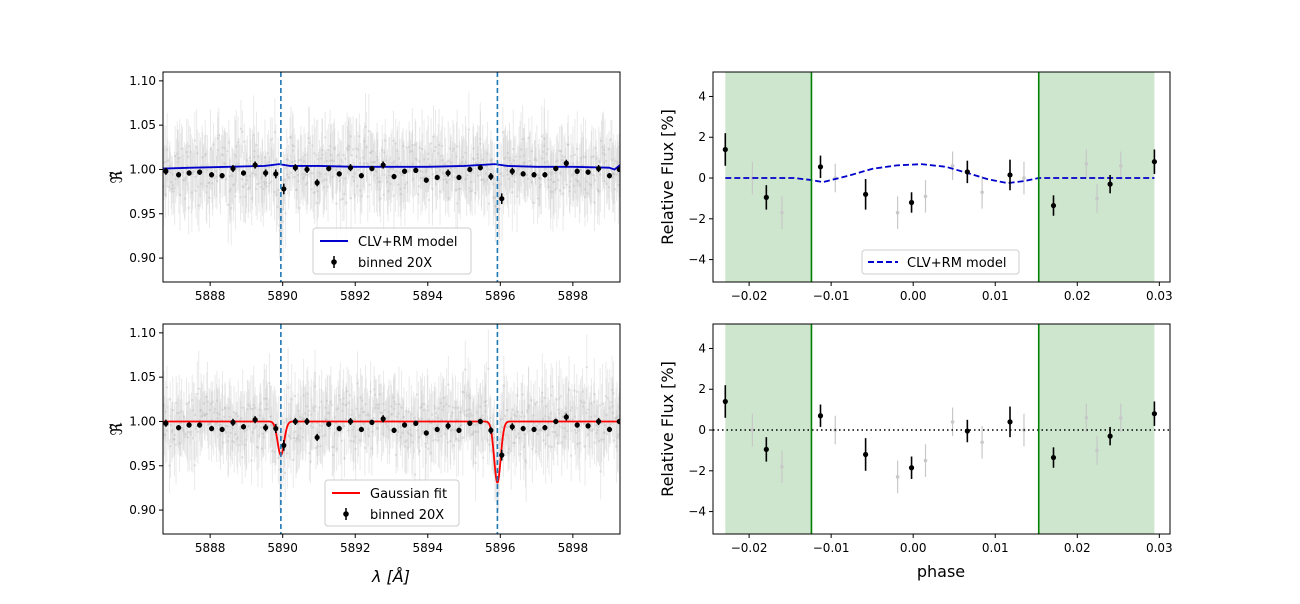  I want to click on legend-binned-swatch-dot, so click(334, 262).